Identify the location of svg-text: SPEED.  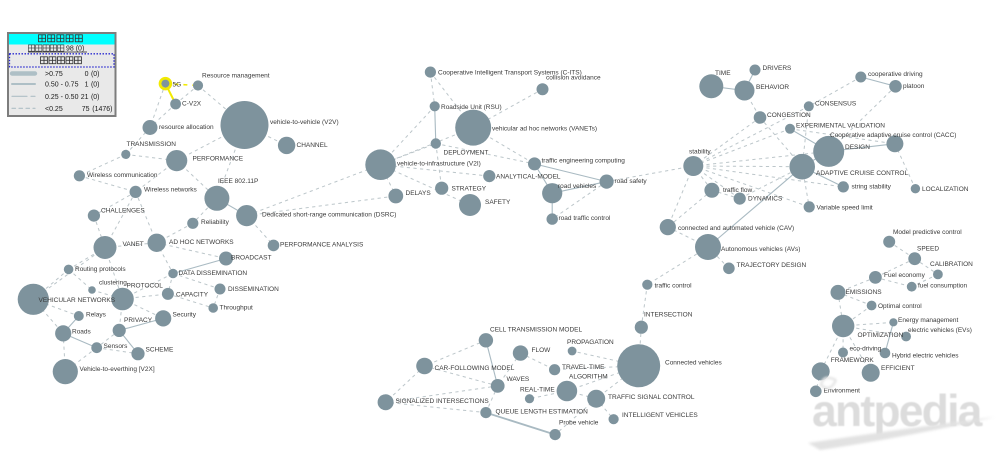
(928, 249).